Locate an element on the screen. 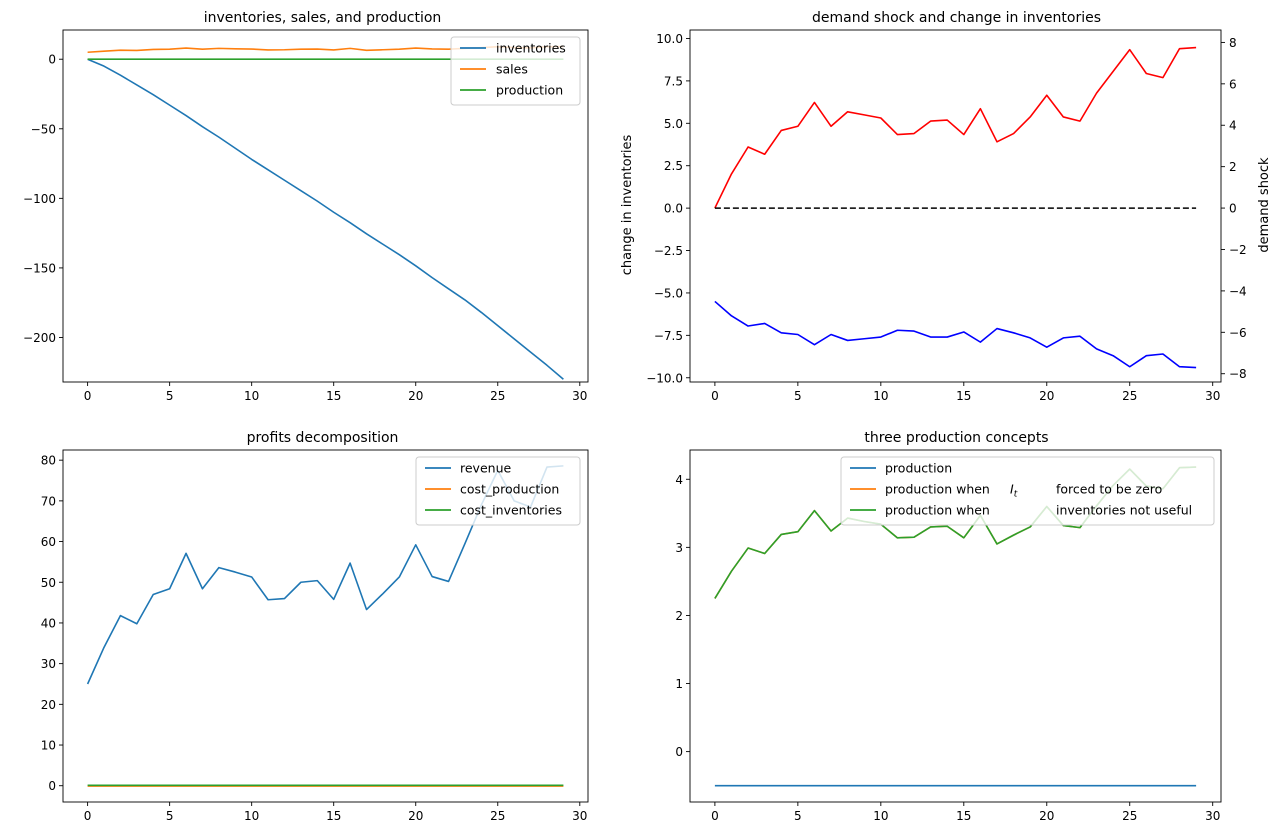 This screenshot has height=838, width=1281. legend-math-subscript: t is located at coordinates (1016, 495).